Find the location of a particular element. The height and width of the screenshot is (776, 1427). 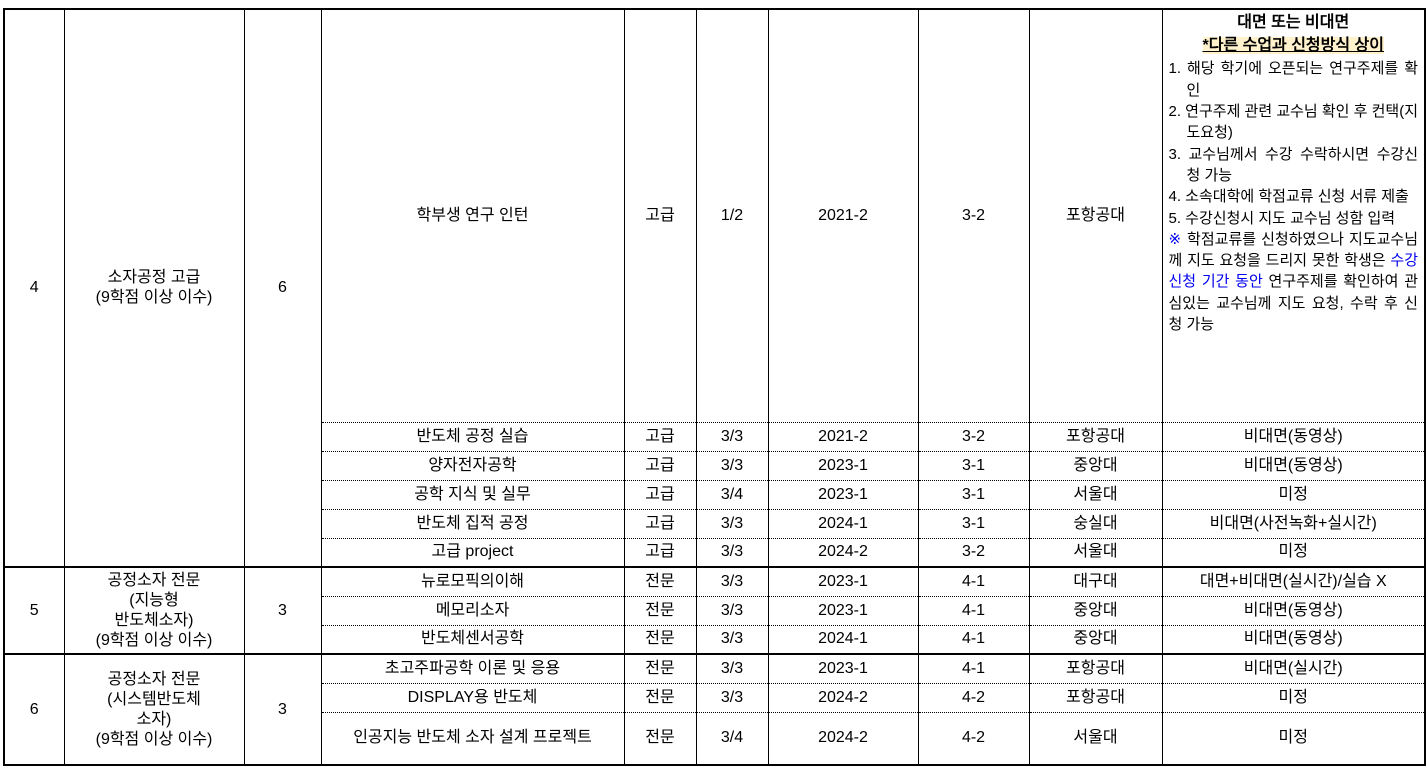

cell-course-name: 공학 지식 및 실무 is located at coordinates (472, 494).